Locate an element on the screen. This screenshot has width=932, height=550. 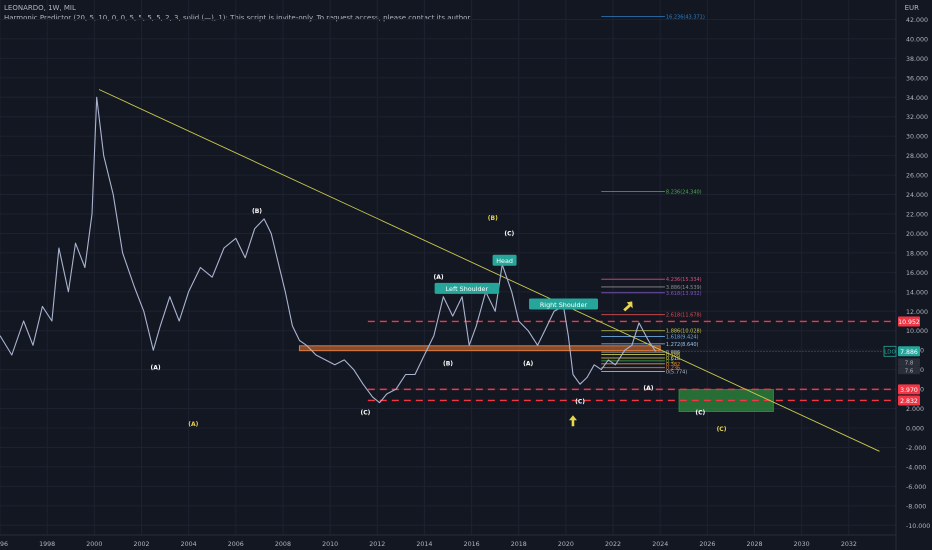
x-tick-label: 2030 is located at coordinates (802, 544).